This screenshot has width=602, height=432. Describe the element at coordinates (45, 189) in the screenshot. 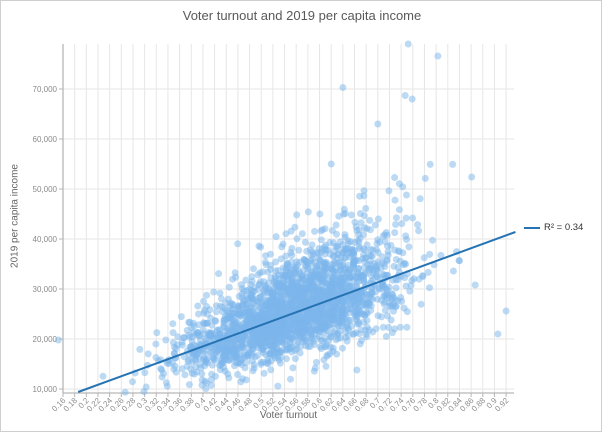

I see `y-tick-label: 50,000` at that location.